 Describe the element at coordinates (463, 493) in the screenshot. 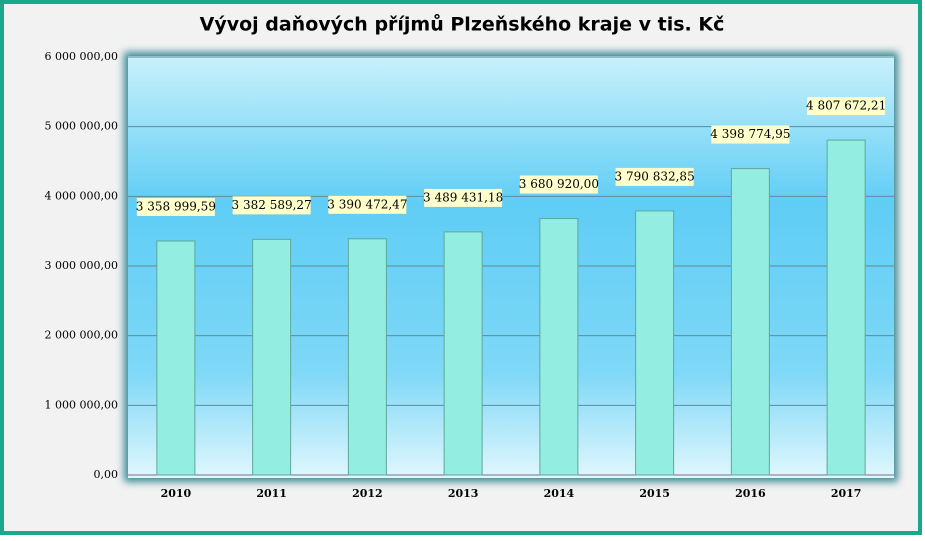

I see `x-tick-label: 2013` at that location.